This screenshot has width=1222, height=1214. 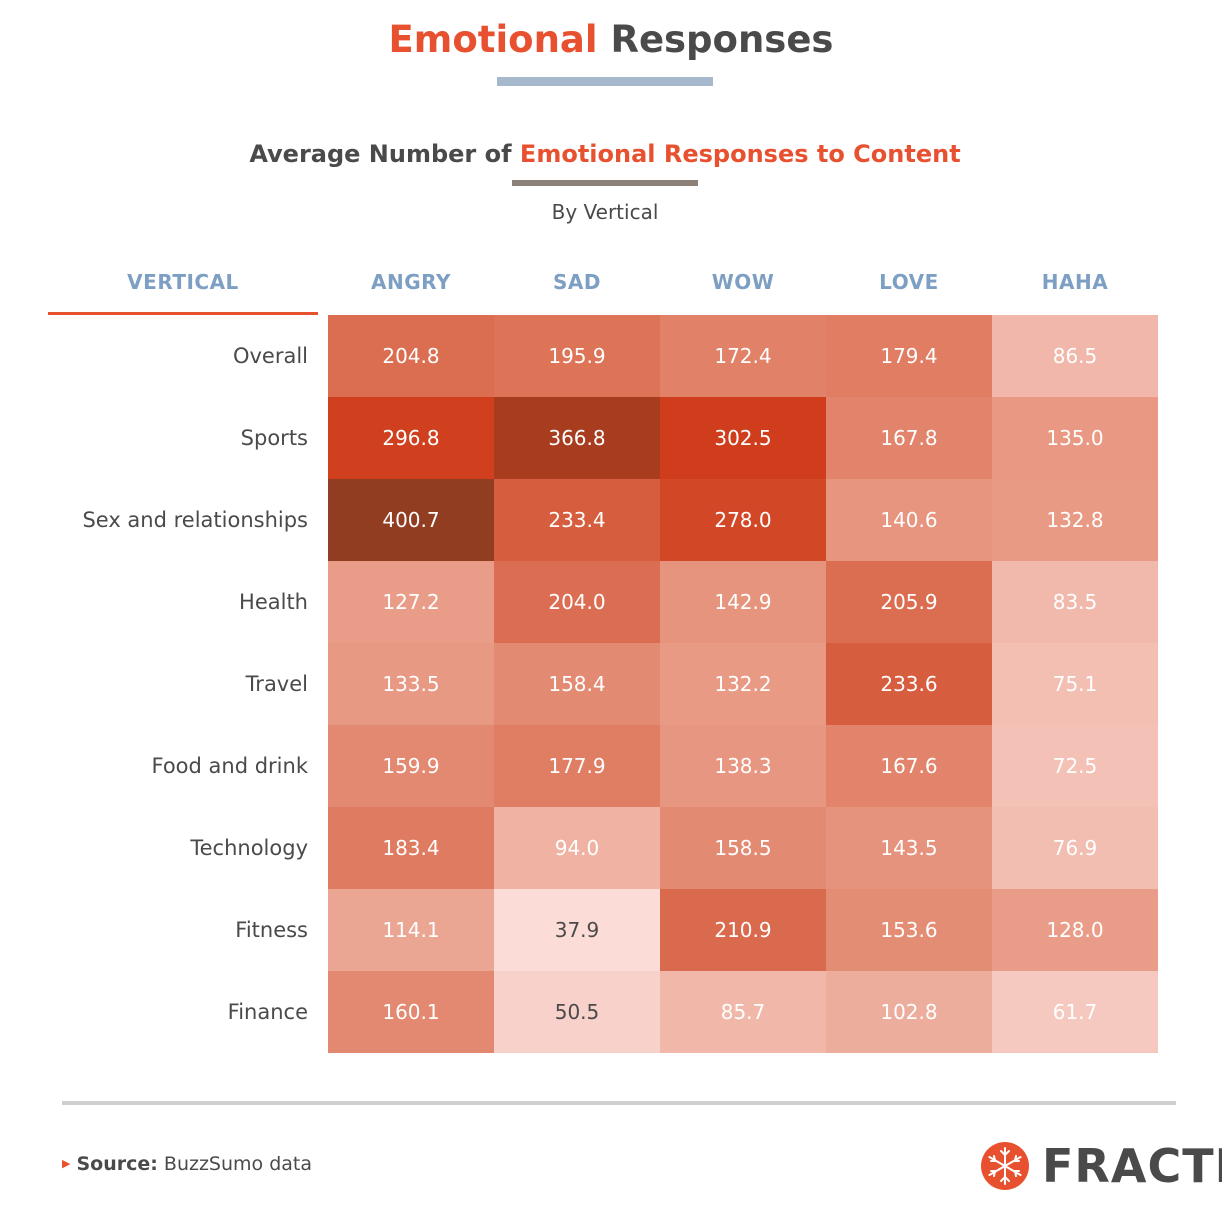 I want to click on heatmap-cell: 132.2, so click(x=743, y=684).